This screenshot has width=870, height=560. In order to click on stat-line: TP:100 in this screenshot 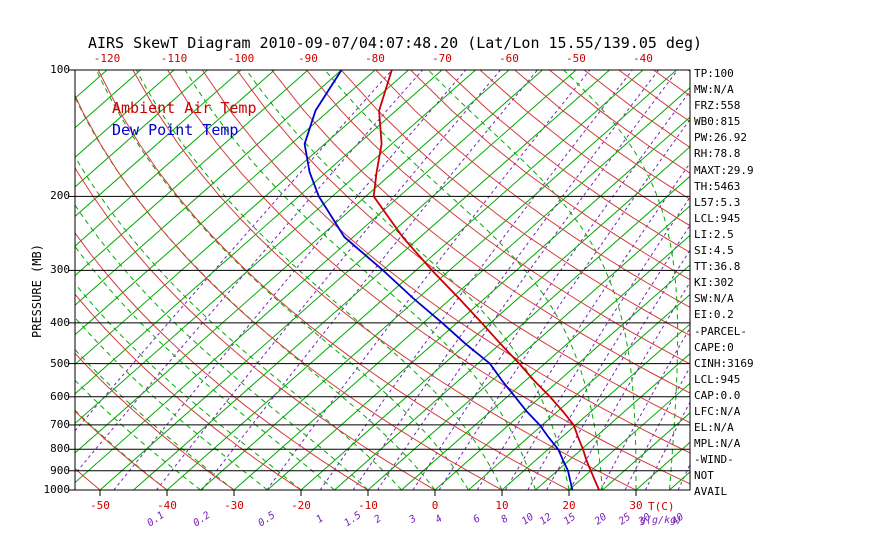, I will do `click(714, 73)`.